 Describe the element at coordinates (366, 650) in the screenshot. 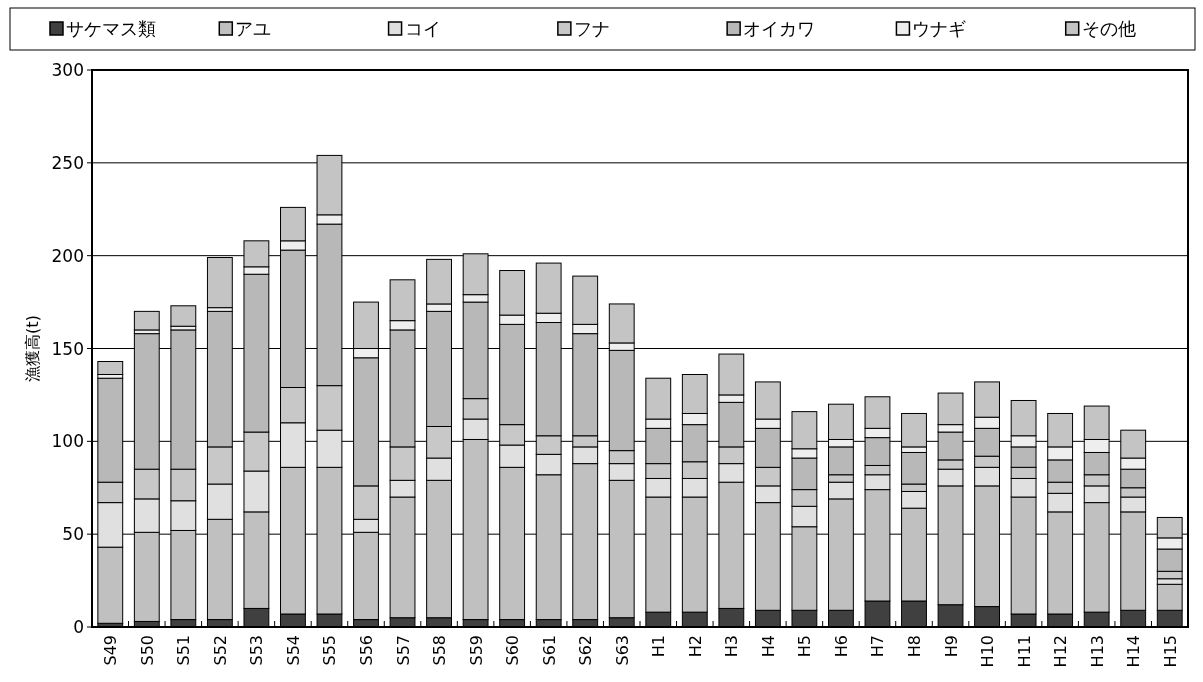

I see `x-tick-label: S56` at that location.